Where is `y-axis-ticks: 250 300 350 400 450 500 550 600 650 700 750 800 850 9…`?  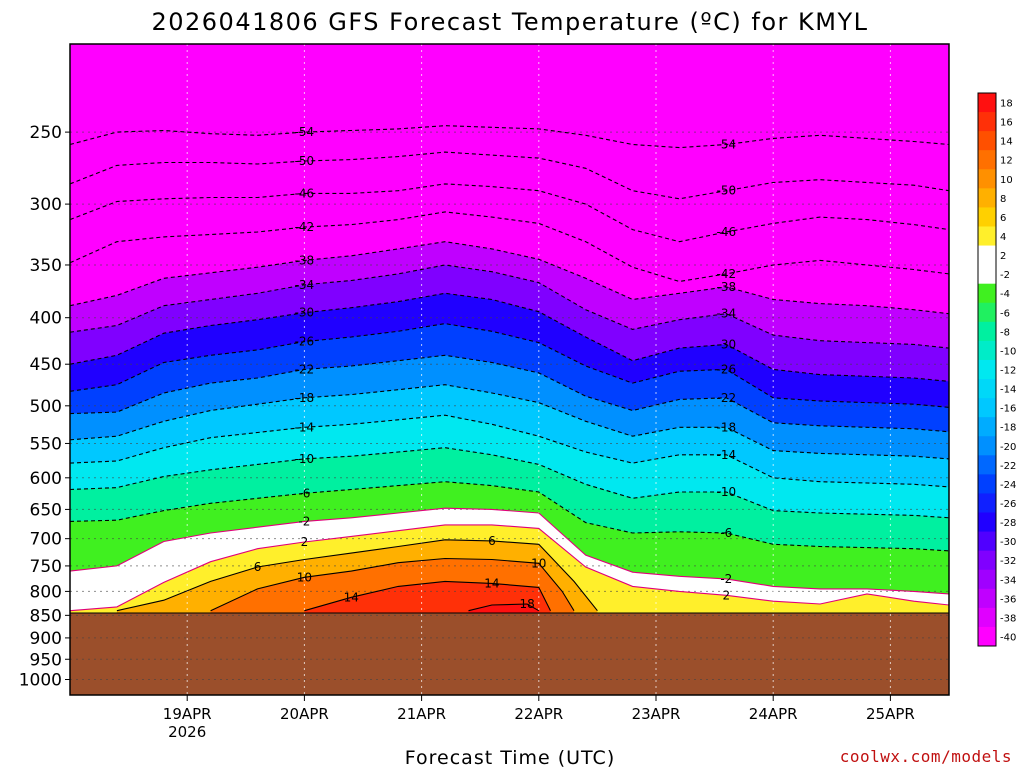
y-axis-ticks: 250 300 350 400 450 500 550 600 650 700 750 800 850 9… is located at coordinates (44, 407).